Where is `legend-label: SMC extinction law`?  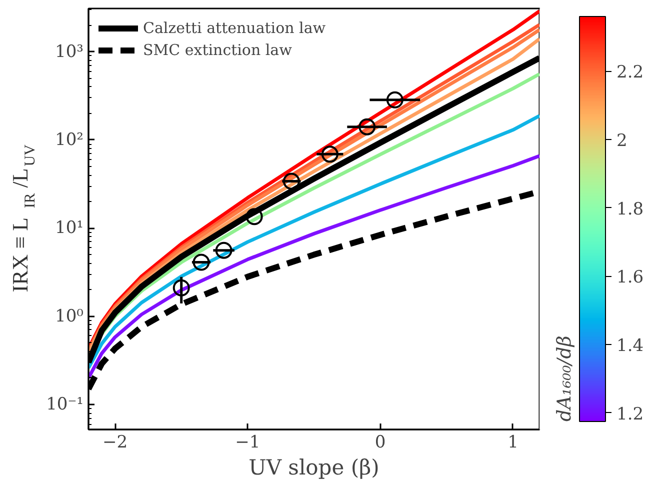
legend-label: SMC extinction law is located at coordinates (217, 50).